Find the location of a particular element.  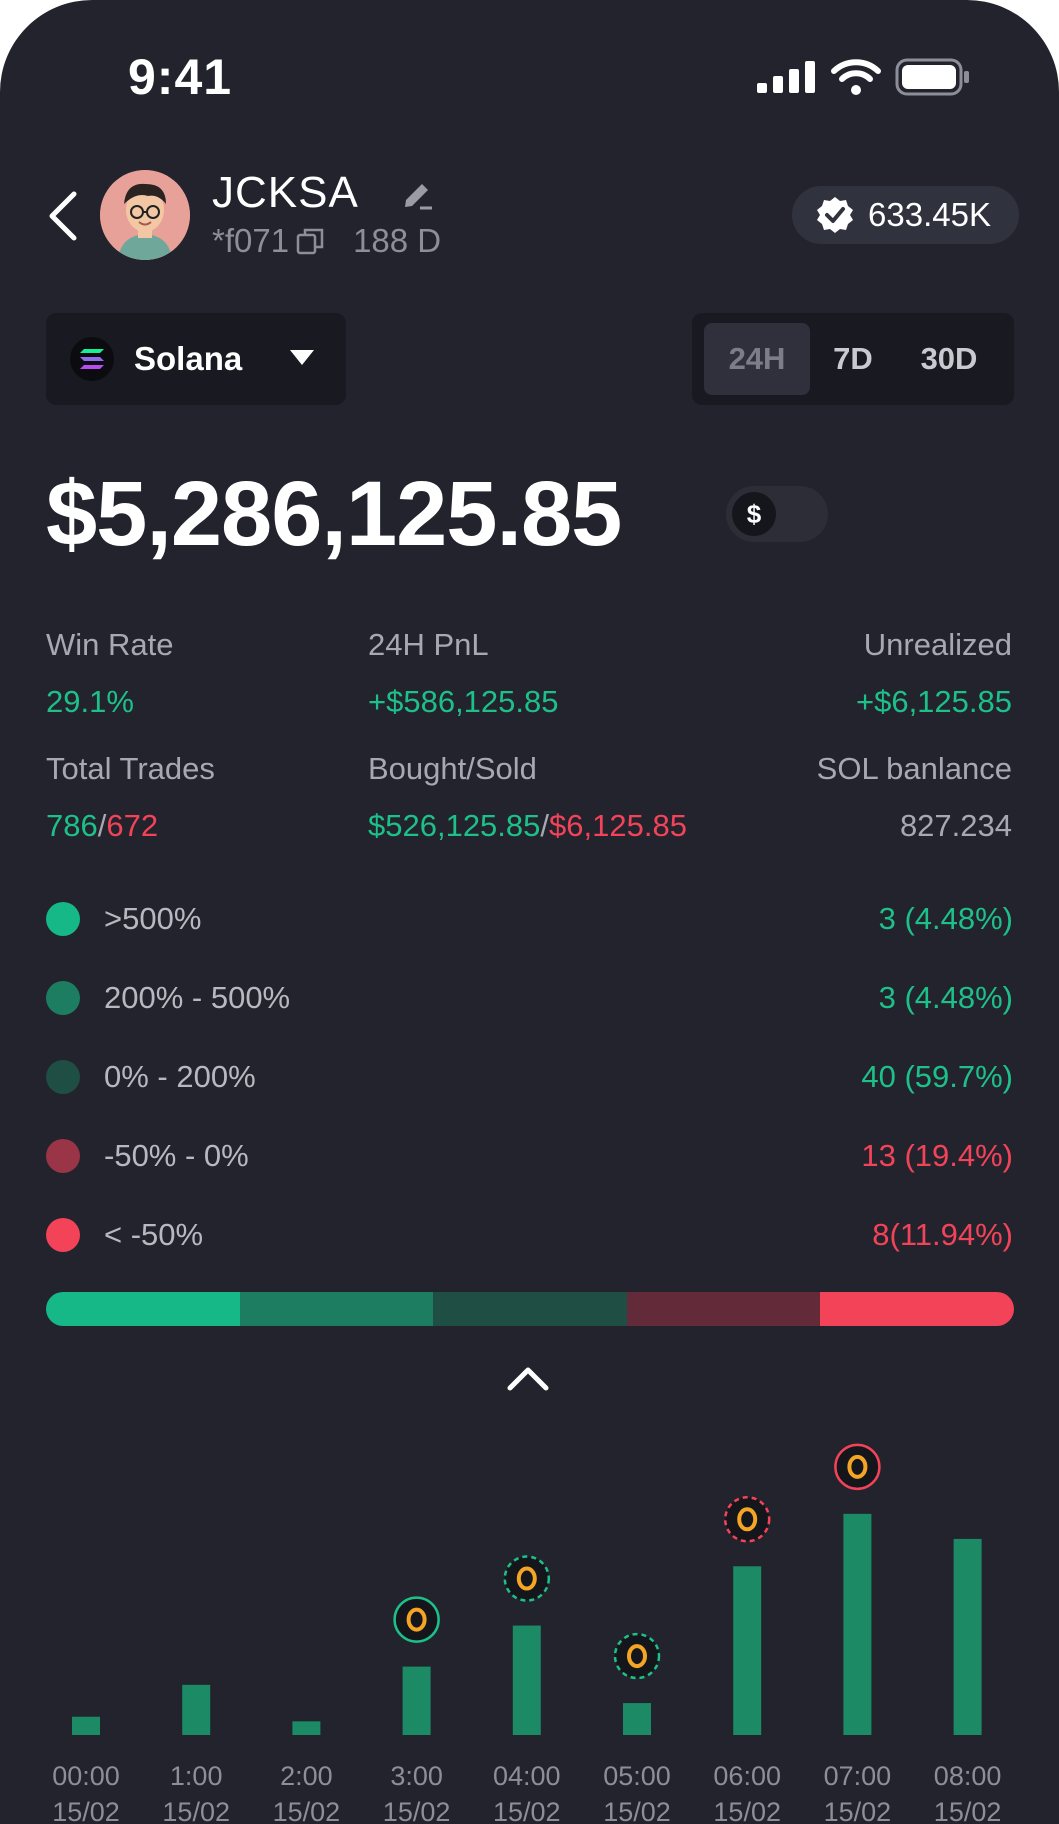

sol-balance-label: SOL banlance is located at coordinates (914, 768).